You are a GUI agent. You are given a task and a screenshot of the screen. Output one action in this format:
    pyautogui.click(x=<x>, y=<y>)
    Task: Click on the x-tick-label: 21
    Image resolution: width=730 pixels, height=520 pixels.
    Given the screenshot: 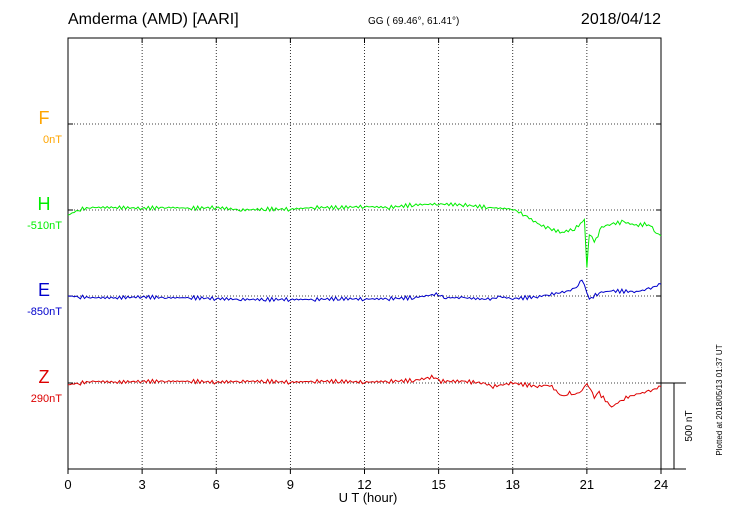 What is the action you would take?
    pyautogui.click(x=587, y=484)
    